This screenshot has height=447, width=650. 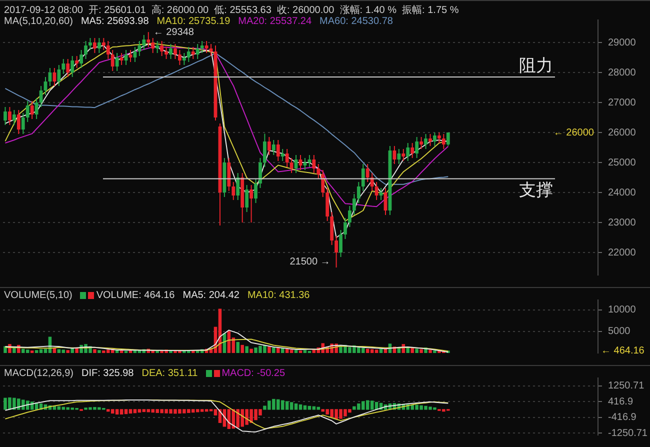 What do you see at coordinates (278, 295) in the screenshot?
I see `text: MA10: 431.36` at bounding box center [278, 295].